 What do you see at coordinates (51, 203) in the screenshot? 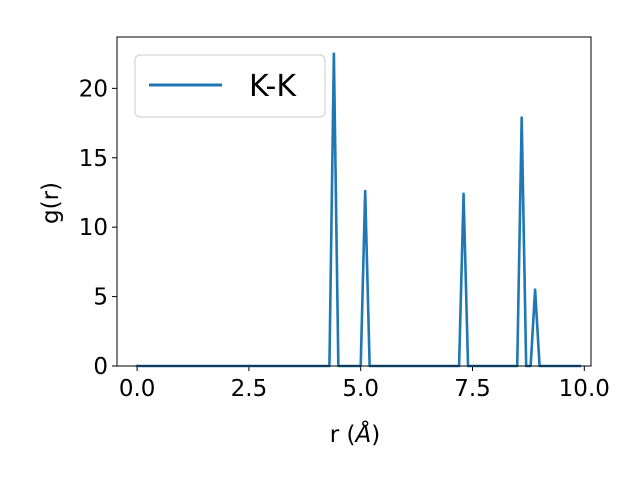
I see `y-axis-label: g(r)` at bounding box center [51, 203].